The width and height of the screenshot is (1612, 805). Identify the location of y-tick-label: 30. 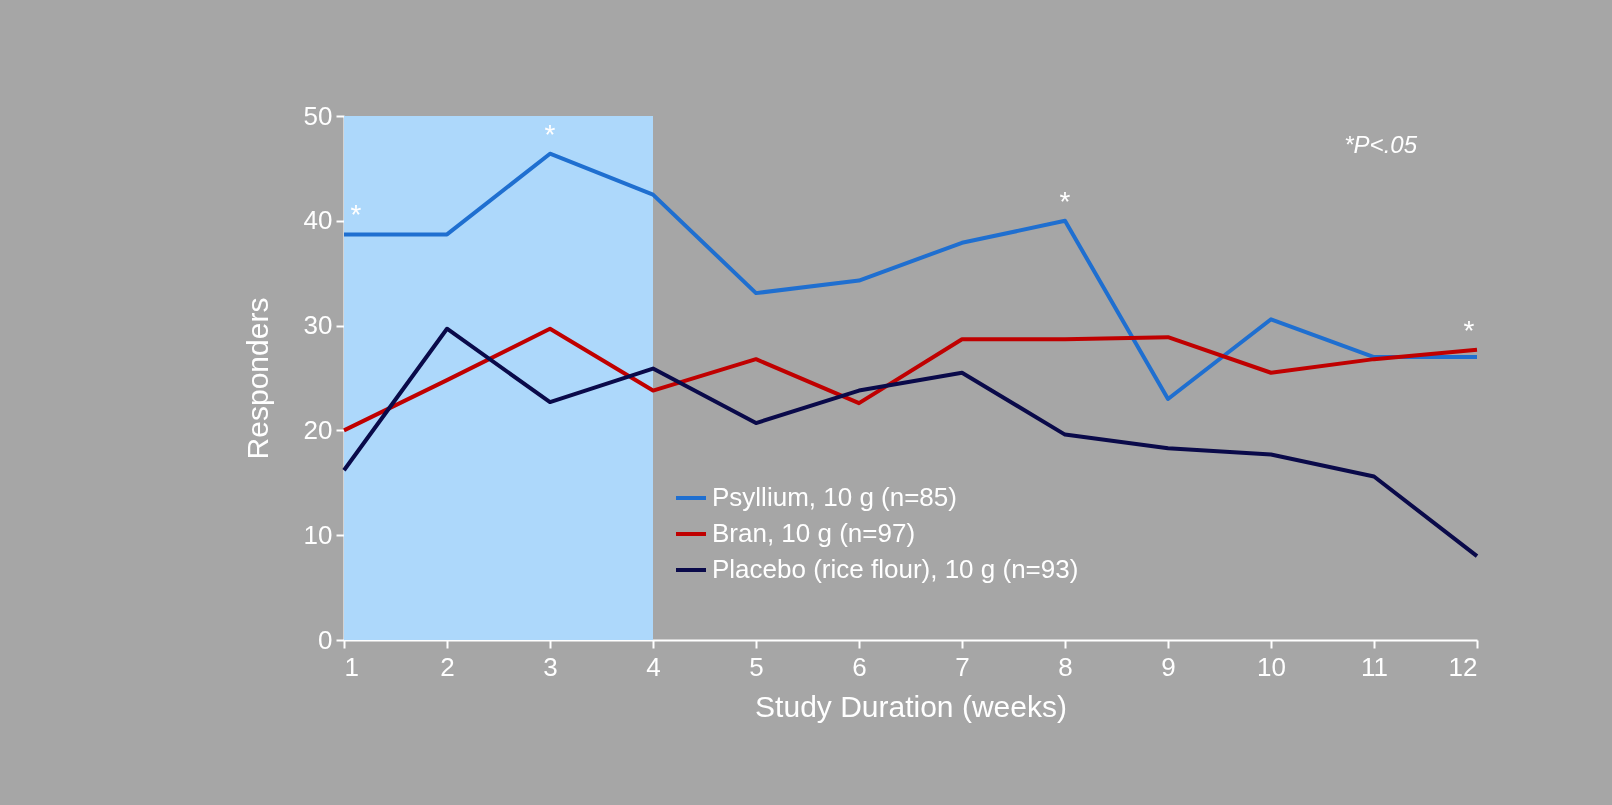
(318, 325).